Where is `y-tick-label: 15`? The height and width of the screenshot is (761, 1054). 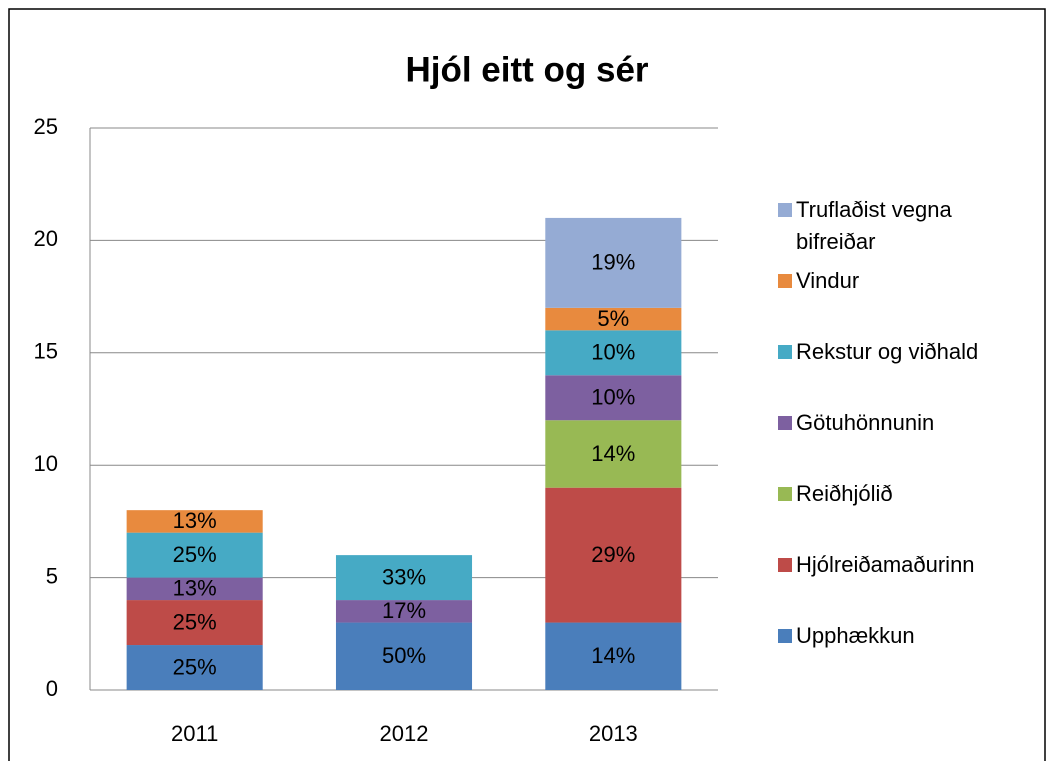
y-tick-label: 15 is located at coordinates (46, 351).